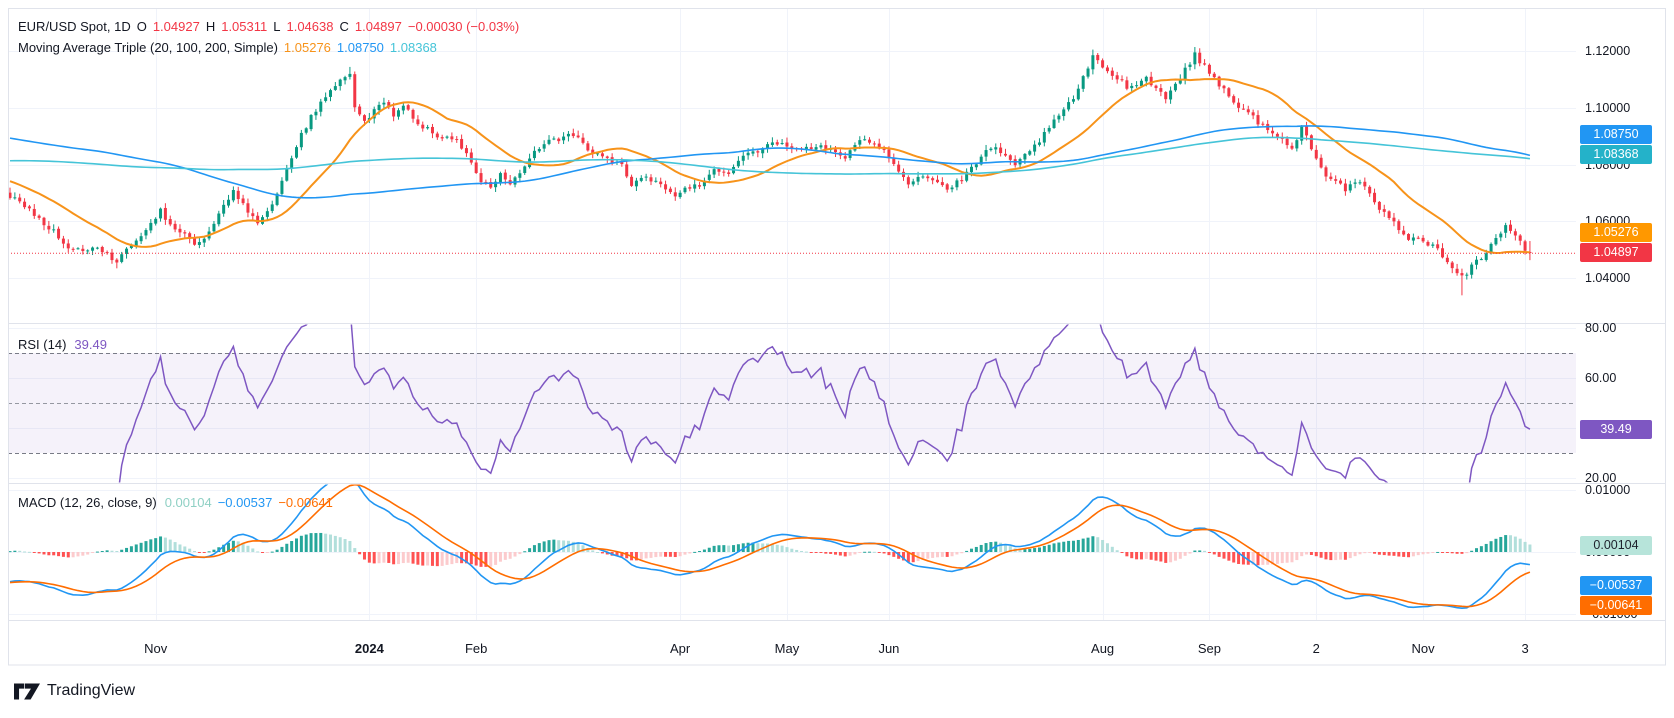 The width and height of the screenshot is (1674, 718). I want to click on time-axis-label: 2024, so click(369, 648).